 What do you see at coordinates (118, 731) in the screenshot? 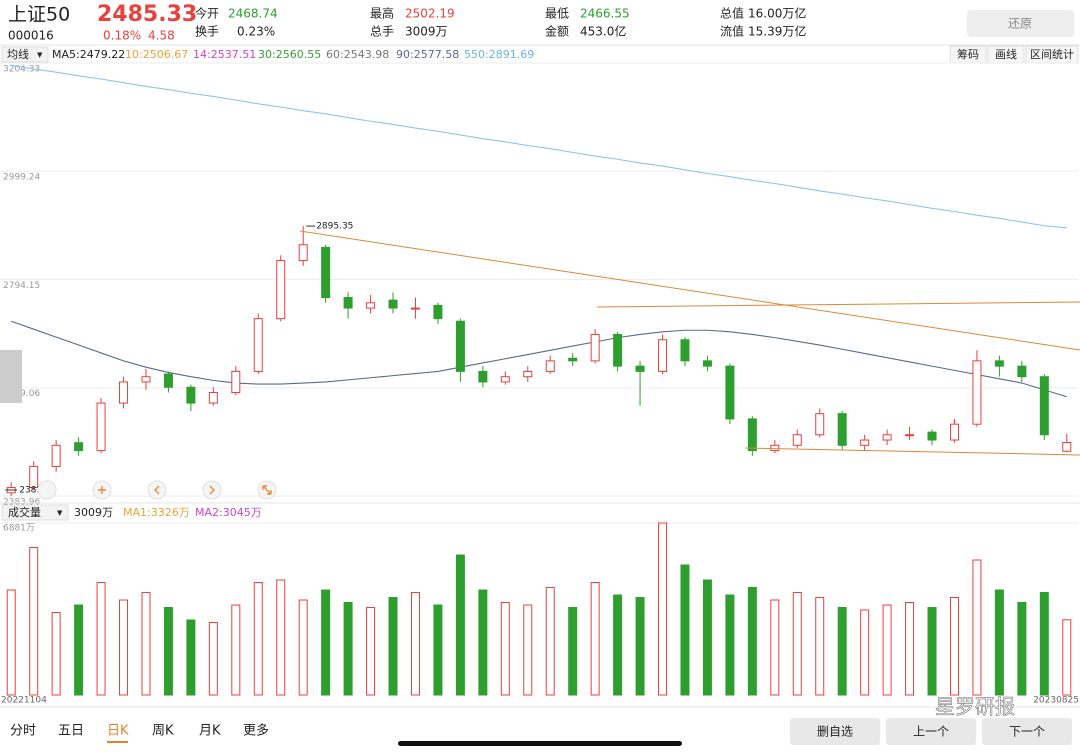
I see `tab-active: 日K` at bounding box center [118, 731].